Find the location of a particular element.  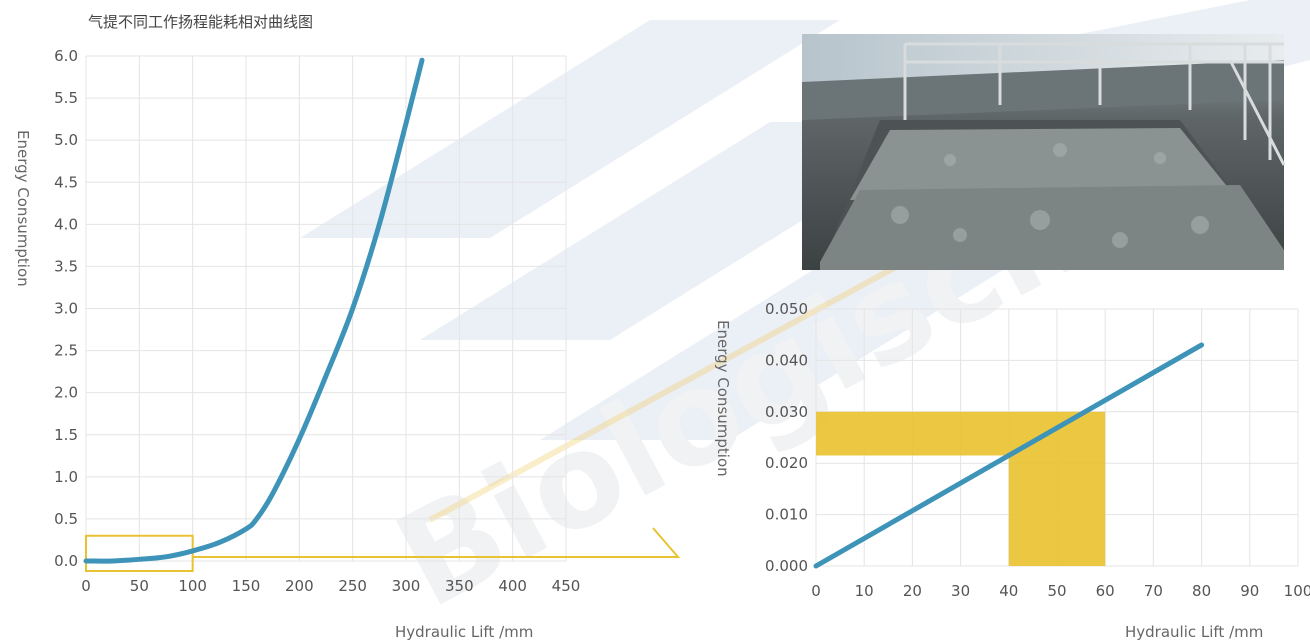

main-chart-y-tick-label: 3.0 is located at coordinates (66, 309).